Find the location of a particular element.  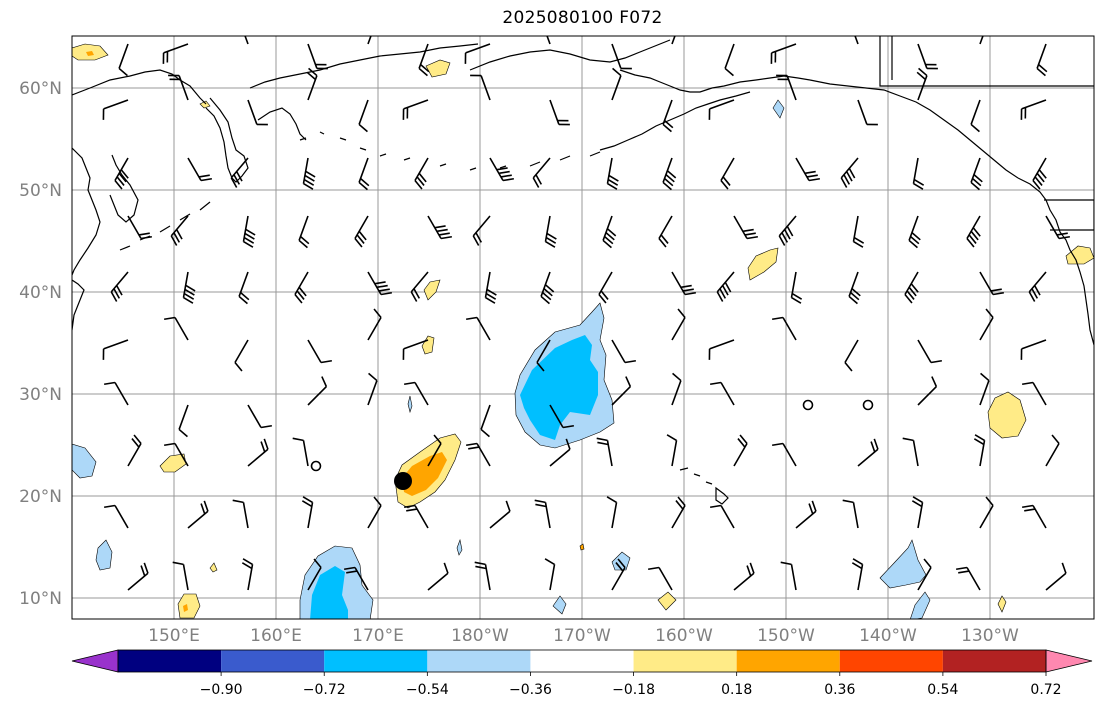

colorbar-label: −0.72 is located at coordinates (324, 690).